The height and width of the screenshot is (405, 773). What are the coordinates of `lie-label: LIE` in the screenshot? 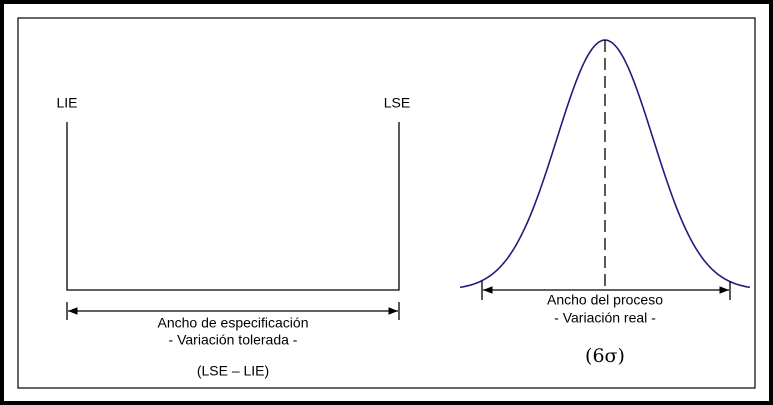 It's located at (66, 103).